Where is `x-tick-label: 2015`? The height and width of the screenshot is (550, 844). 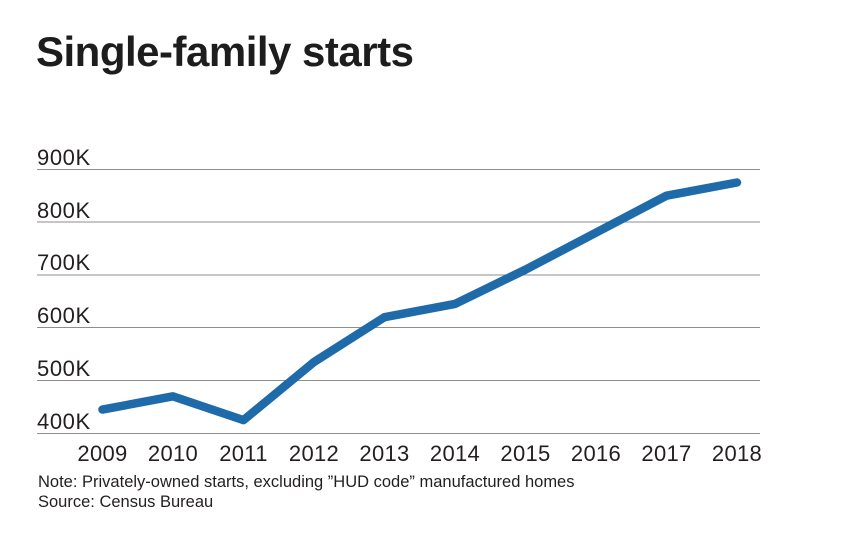 x-tick-label: 2015 is located at coordinates (525, 453).